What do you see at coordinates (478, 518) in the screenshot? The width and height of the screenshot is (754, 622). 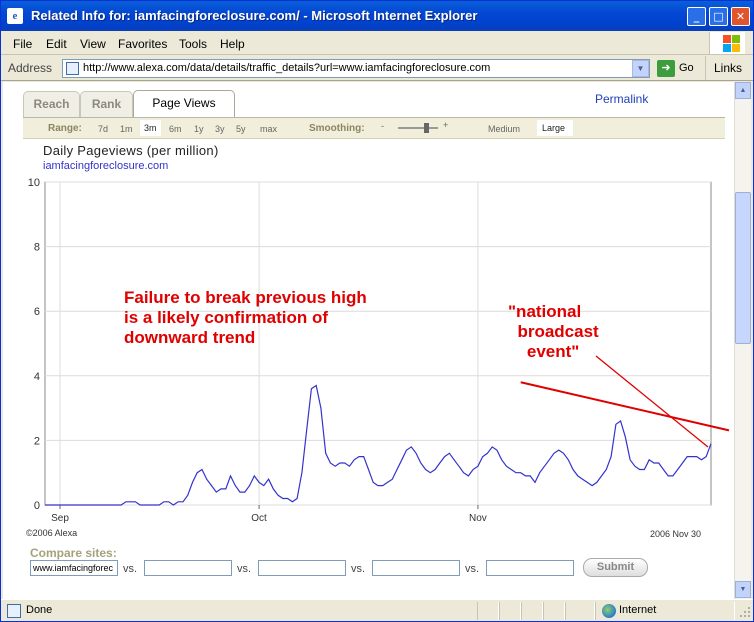 I see `x-tick-label: Nov` at bounding box center [478, 518].